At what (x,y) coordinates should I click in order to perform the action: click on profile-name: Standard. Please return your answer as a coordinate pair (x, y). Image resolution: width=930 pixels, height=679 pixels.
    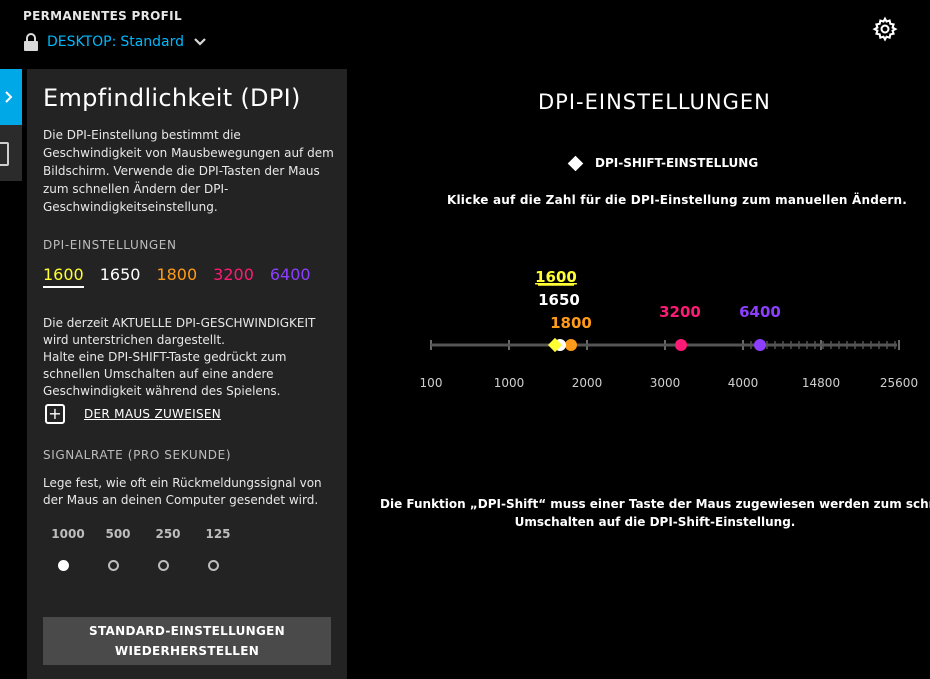
    Looking at the image, I should click on (152, 42).